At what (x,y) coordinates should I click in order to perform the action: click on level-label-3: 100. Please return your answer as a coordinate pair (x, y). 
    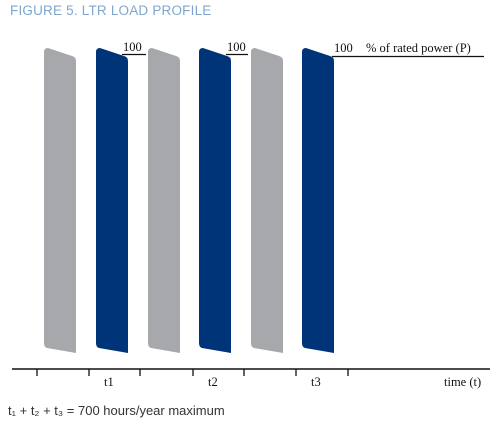
    Looking at the image, I should click on (343, 48).